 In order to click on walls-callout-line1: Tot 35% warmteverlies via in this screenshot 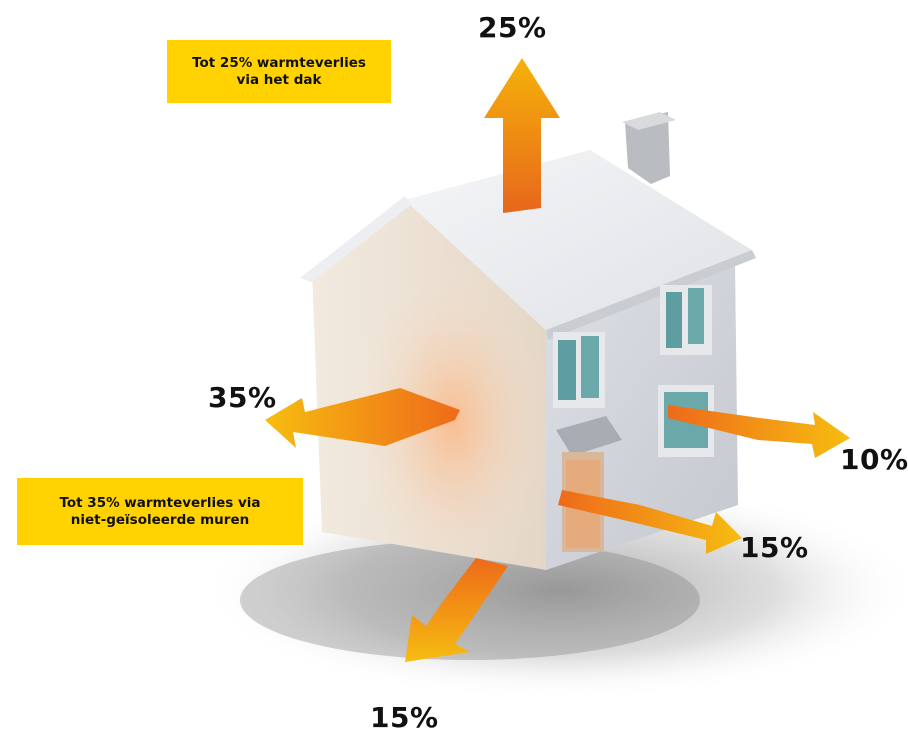, I will do `click(160, 502)`.